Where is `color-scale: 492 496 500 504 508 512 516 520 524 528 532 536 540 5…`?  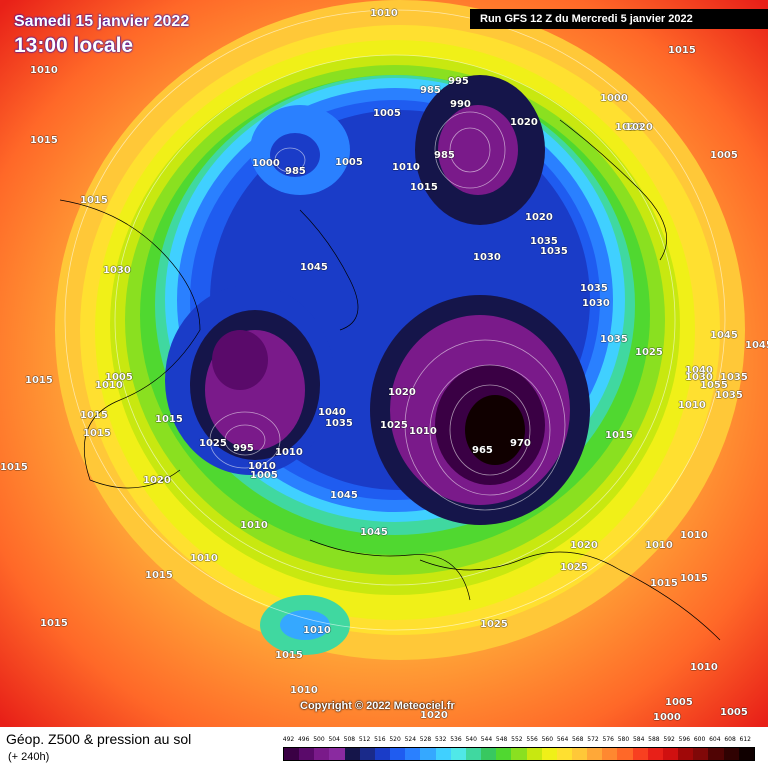 color-scale: 492 496 500 504 508 512 516 520 524 528 532 536 540 5… is located at coordinates (519, 748).